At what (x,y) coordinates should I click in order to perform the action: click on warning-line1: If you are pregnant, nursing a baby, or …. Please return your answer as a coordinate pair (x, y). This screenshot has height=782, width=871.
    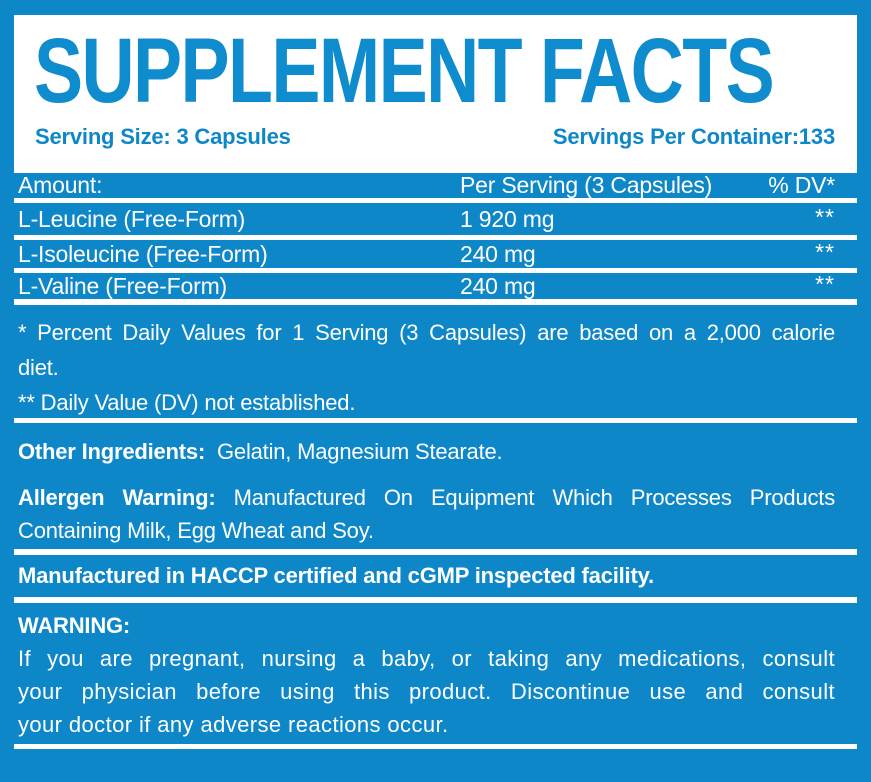
    Looking at the image, I should click on (426, 658).